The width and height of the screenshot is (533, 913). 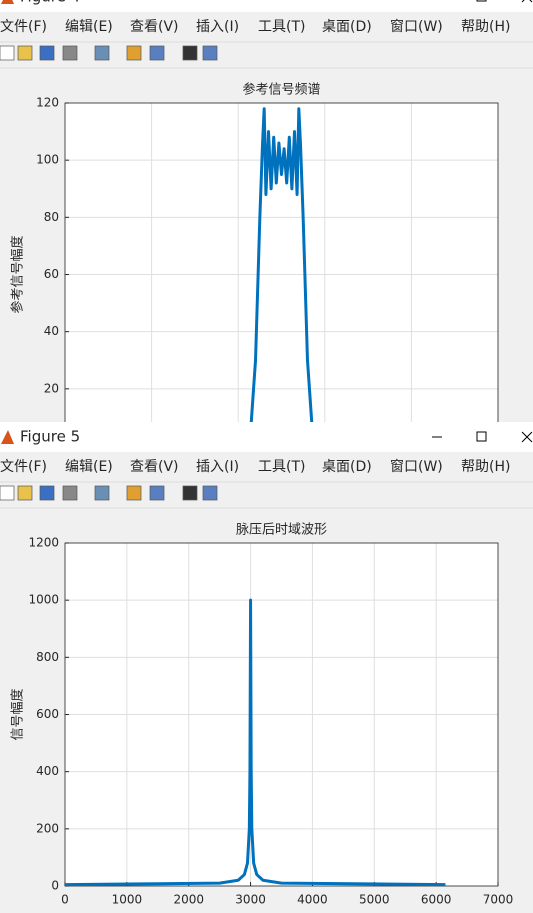 What do you see at coordinates (50, 3) in the screenshot?
I see `window-title: Figure 4` at bounding box center [50, 3].